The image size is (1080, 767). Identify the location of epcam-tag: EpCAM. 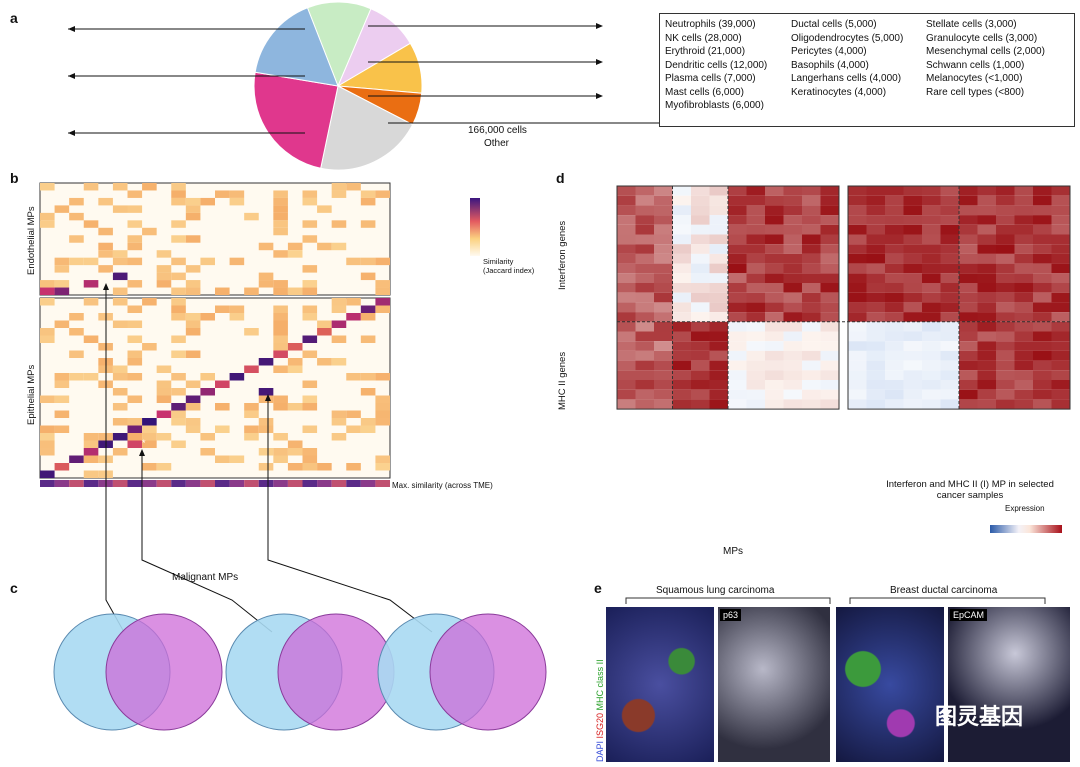
(969, 615).